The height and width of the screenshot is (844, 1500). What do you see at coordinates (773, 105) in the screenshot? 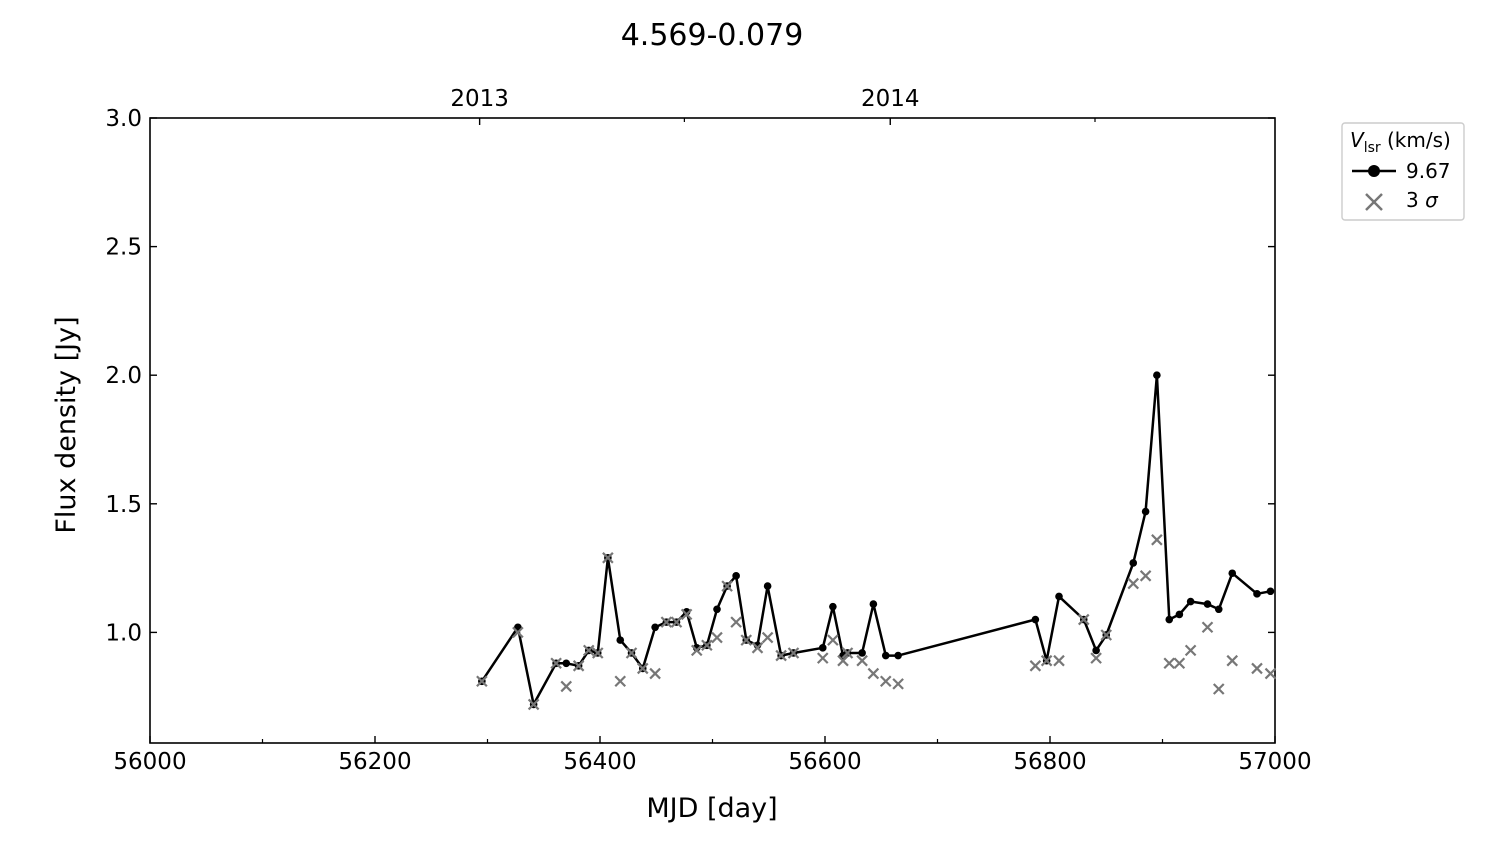
I see `top-year-axis: 2013 2014` at bounding box center [773, 105].